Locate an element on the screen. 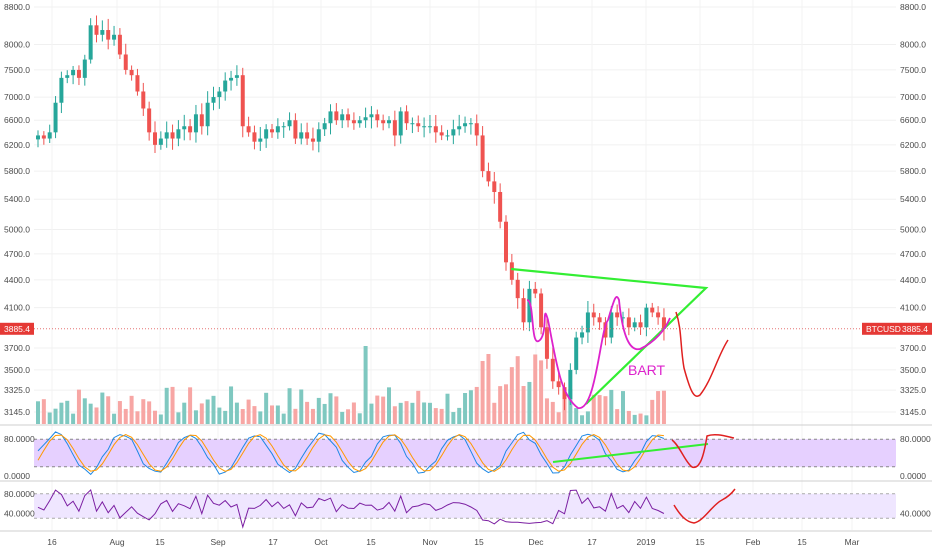 Image resolution: width=932 pixels, height=550 pixels. price-tick-label: 7500.0 is located at coordinates (17, 70).